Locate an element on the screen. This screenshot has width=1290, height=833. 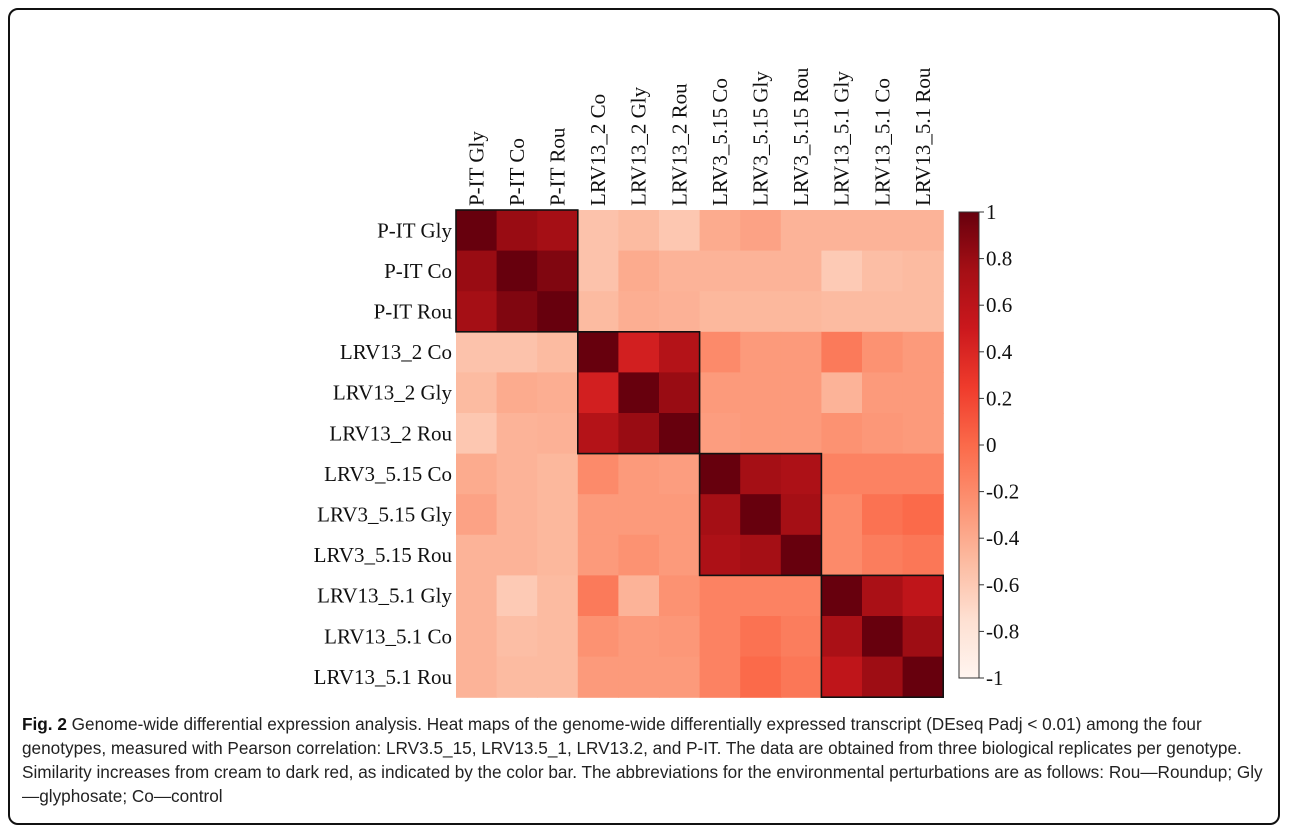
row-label: LRV3_5.15 Rou is located at coordinates (383, 555).